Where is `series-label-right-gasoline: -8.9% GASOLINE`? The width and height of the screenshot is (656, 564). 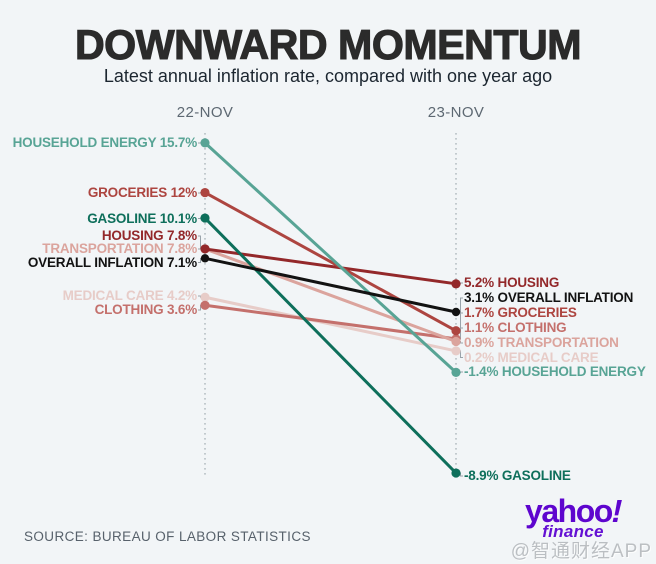 series-label-right-gasoline: -8.9% GASOLINE is located at coordinates (517, 475).